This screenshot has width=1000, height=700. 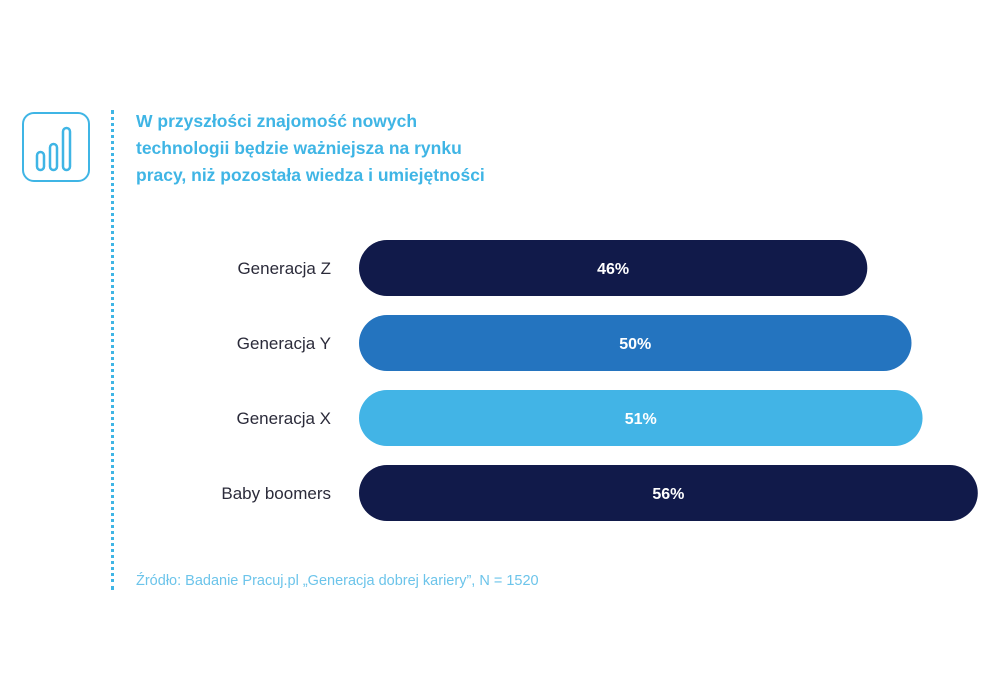 I want to click on category-label: Generacja Z, so click(x=284, y=268).